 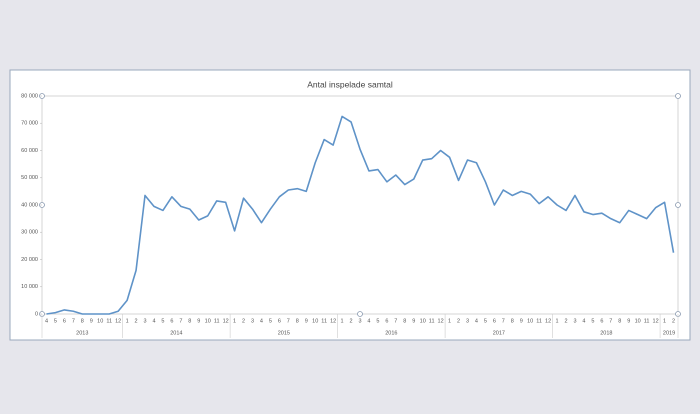 What do you see at coordinates (606, 333) in the screenshot?
I see `year-label: 2018` at bounding box center [606, 333].